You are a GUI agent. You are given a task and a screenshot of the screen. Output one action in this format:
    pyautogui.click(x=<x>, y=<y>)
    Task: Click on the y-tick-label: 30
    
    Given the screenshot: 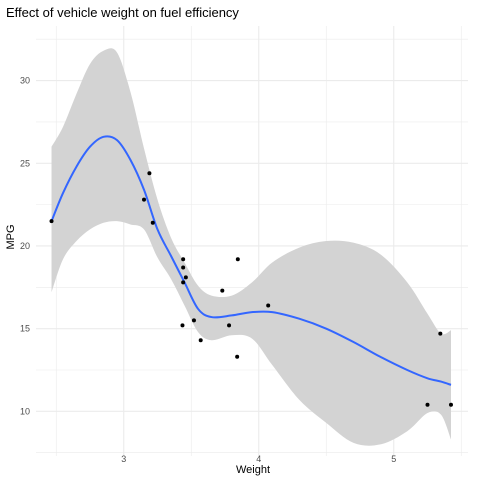 What is the action you would take?
    pyautogui.click(x=25, y=81)
    